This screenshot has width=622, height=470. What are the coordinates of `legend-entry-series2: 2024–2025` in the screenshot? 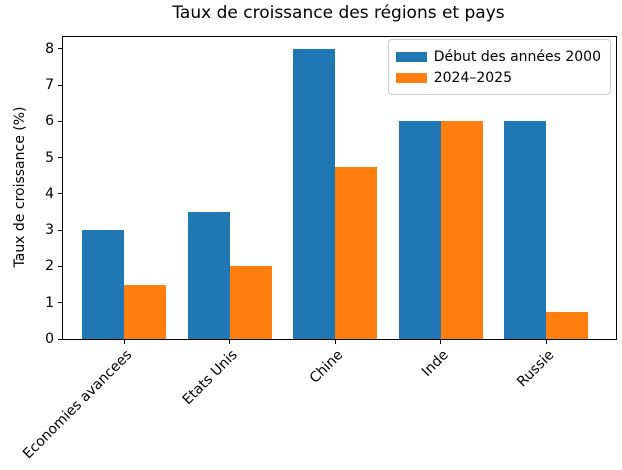 It's located at (498, 77).